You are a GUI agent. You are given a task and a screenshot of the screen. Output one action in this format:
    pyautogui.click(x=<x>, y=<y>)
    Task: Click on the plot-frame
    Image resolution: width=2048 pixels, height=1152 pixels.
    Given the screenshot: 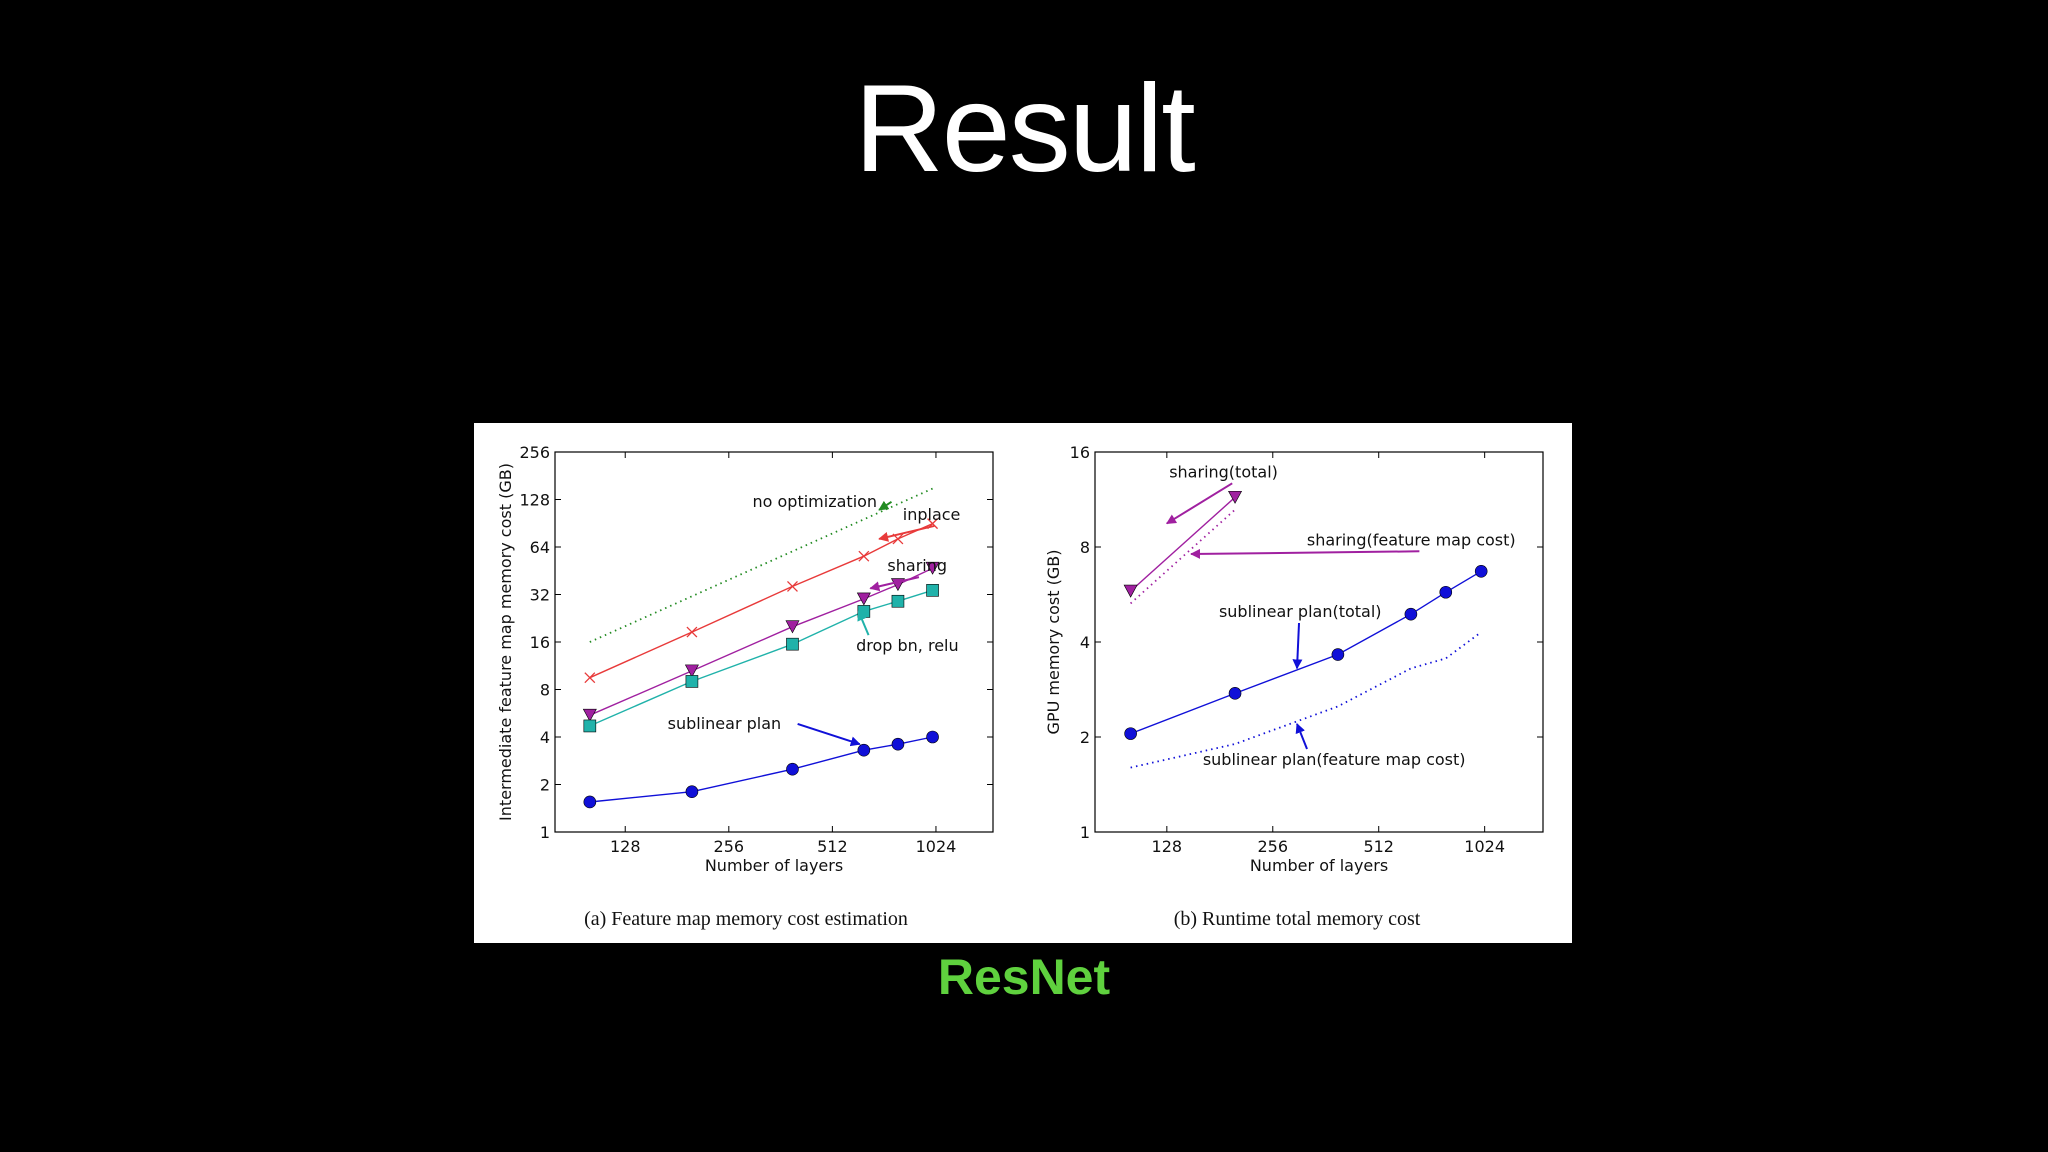 What is the action you would take?
    pyautogui.click(x=1319, y=642)
    